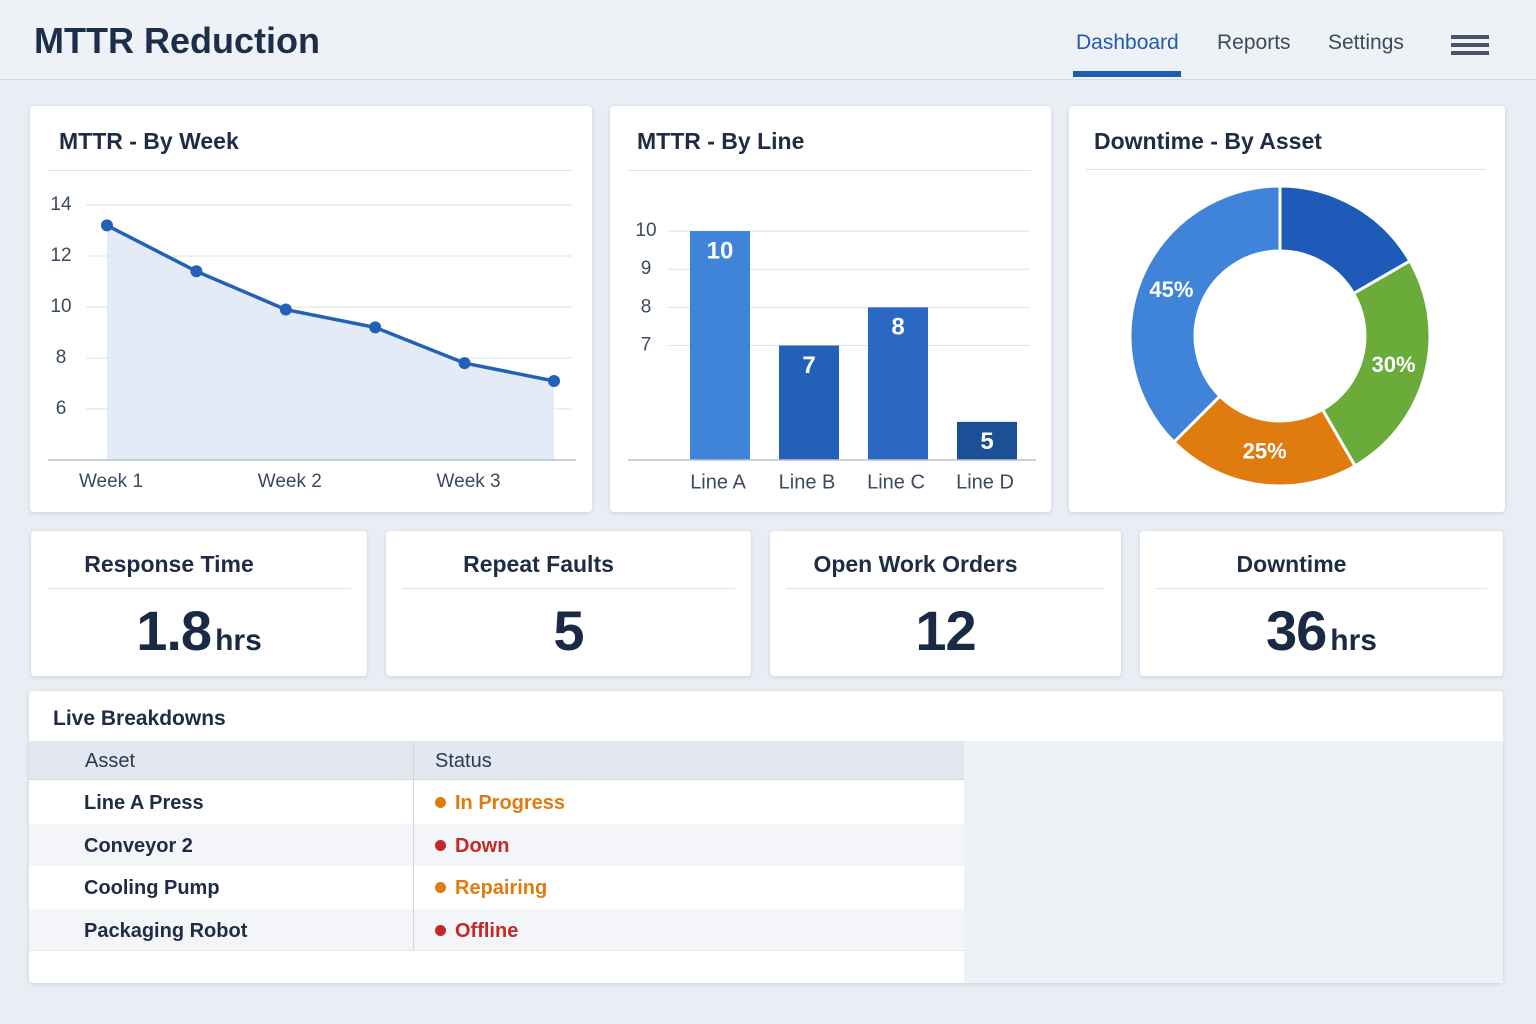 The image size is (1536, 1024). What do you see at coordinates (538, 564) in the screenshot?
I see `kpi-label: Repeat Faults` at bounding box center [538, 564].